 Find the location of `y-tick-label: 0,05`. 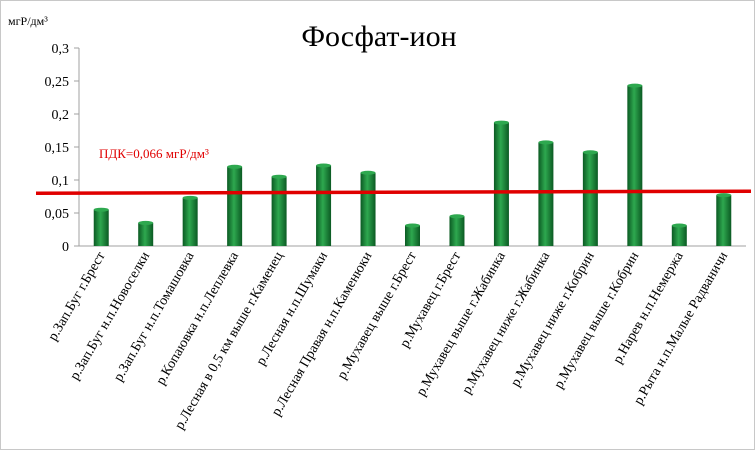

y-tick-label: 0,05 is located at coordinates (57, 214).